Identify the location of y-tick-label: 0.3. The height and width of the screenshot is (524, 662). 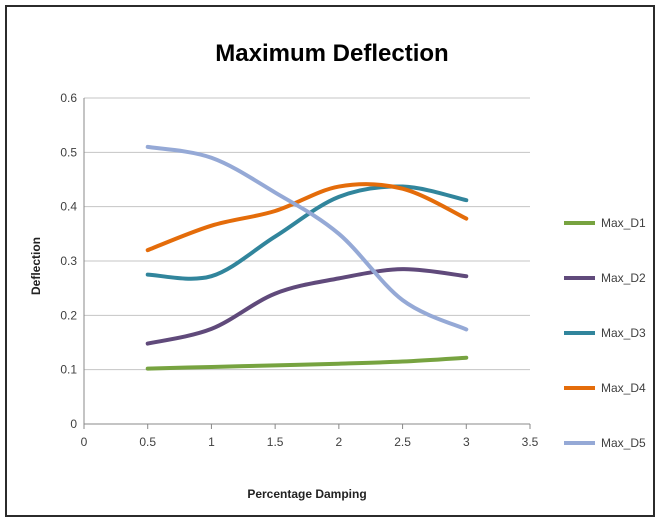
(68, 261).